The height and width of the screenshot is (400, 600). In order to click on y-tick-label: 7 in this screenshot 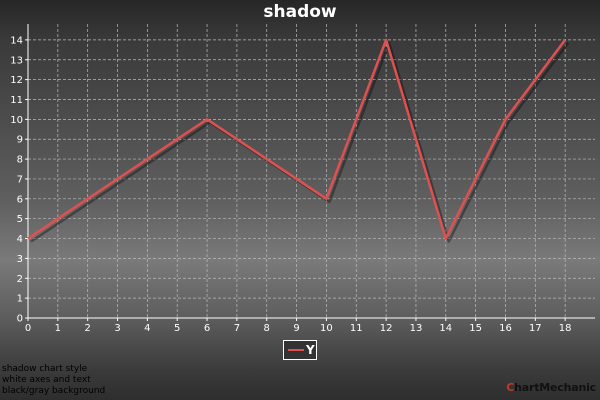, I will do `click(20, 179)`.